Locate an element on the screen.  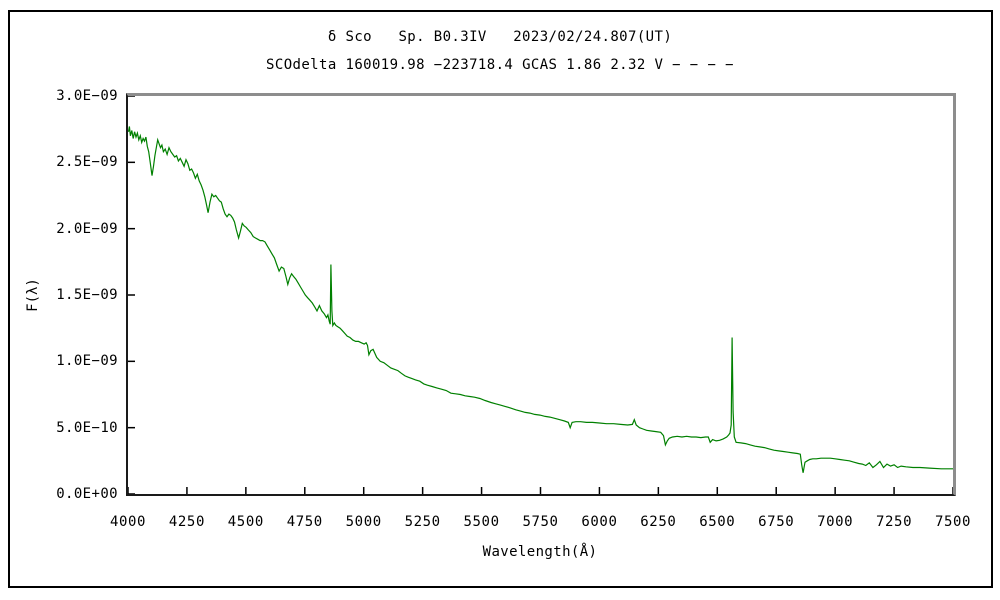
x-tick-label: 7250 is located at coordinates (894, 522).